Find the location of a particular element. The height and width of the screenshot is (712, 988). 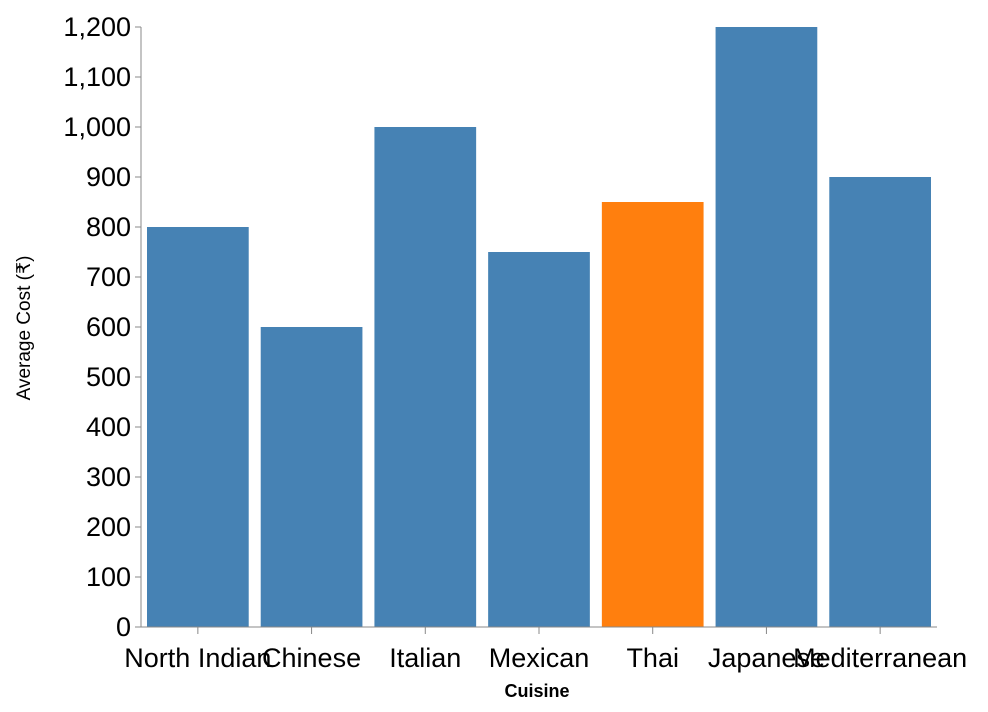

y-tick-label: 800 is located at coordinates (108, 227).